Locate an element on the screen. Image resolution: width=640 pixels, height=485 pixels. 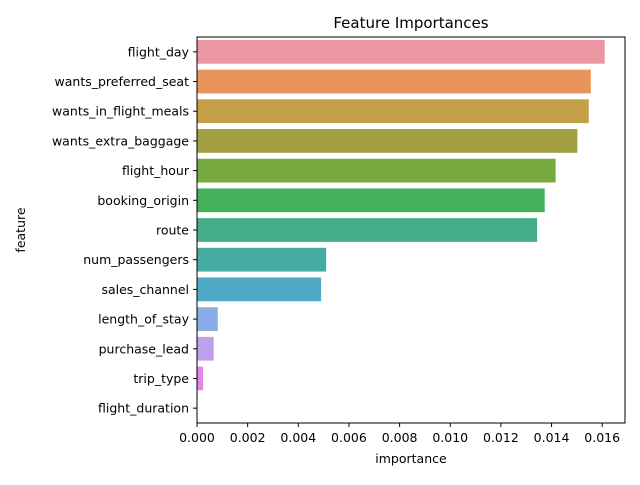
bar-booking-origin is located at coordinates (371, 200).